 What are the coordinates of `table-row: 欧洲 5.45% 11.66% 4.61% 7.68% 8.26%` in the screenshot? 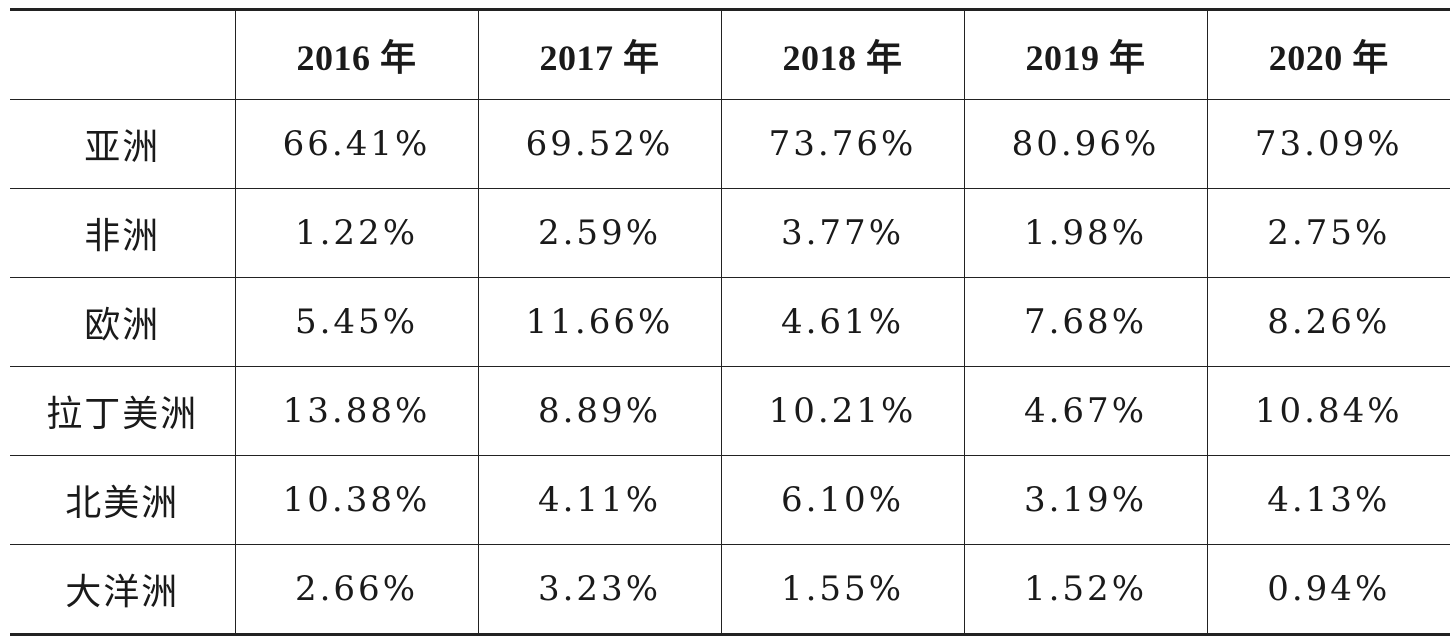 It's located at (730, 322).